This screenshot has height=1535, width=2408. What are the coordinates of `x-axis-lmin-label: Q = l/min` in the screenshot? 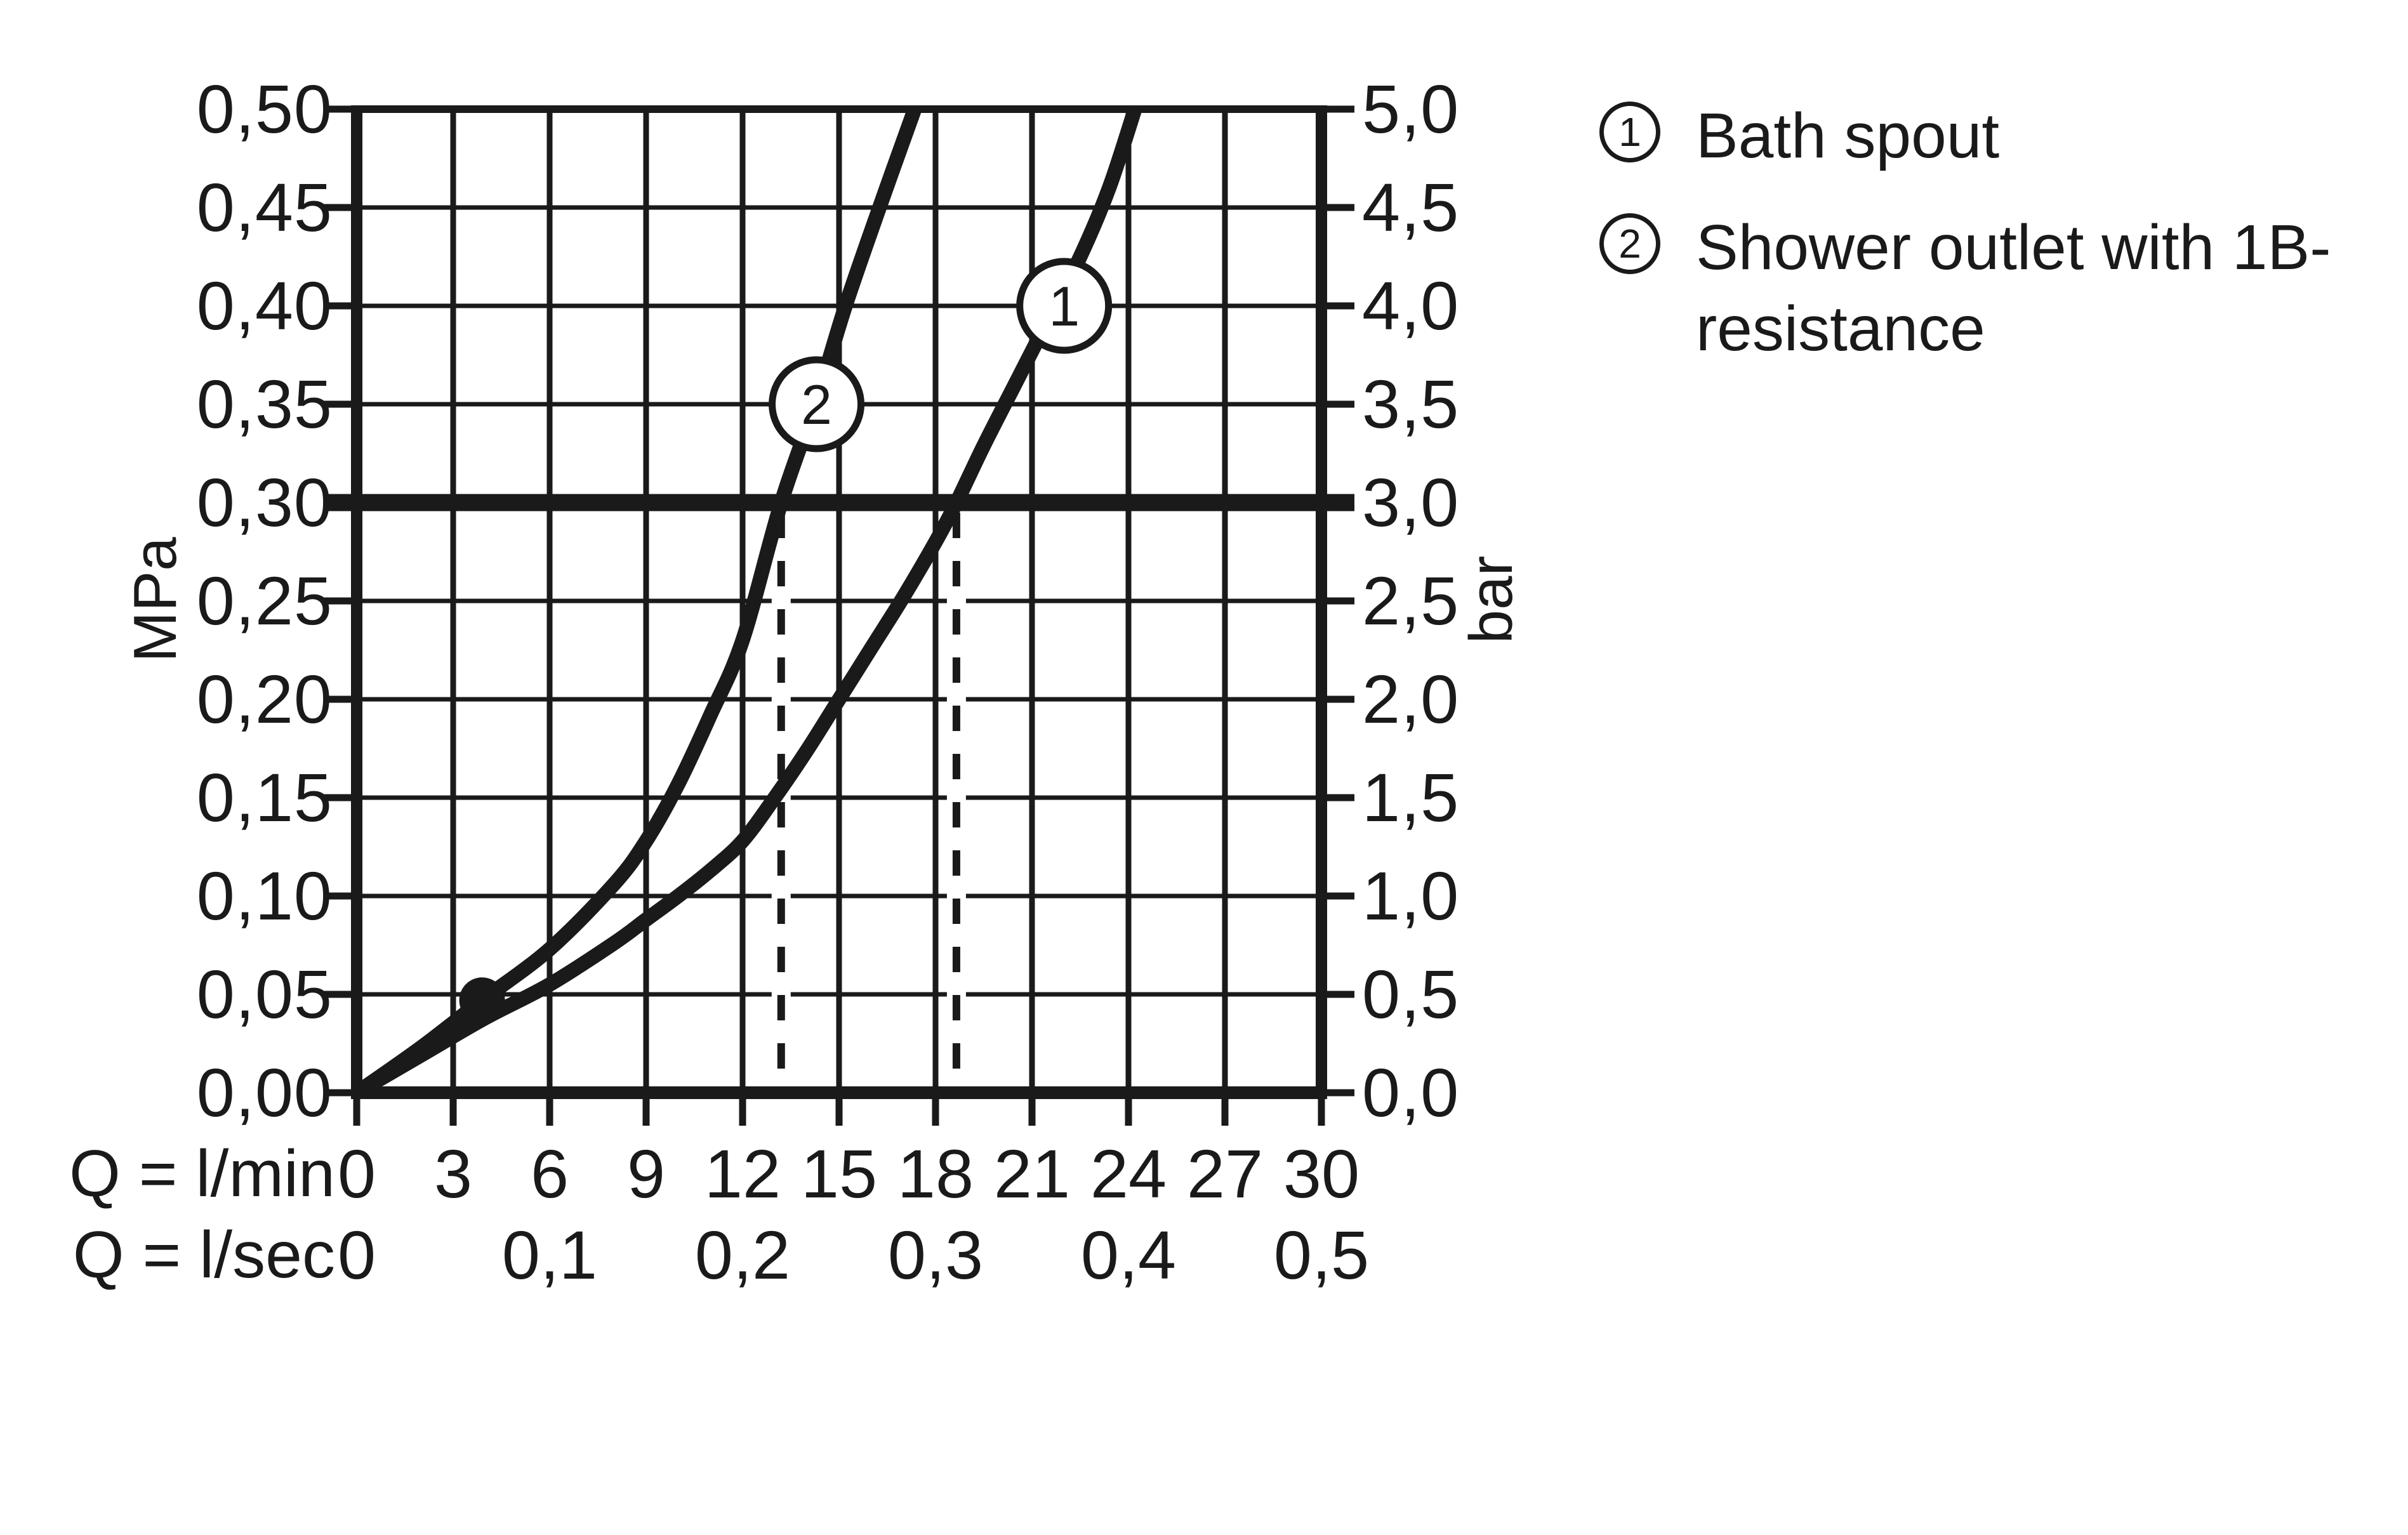 It's located at (202, 1174).